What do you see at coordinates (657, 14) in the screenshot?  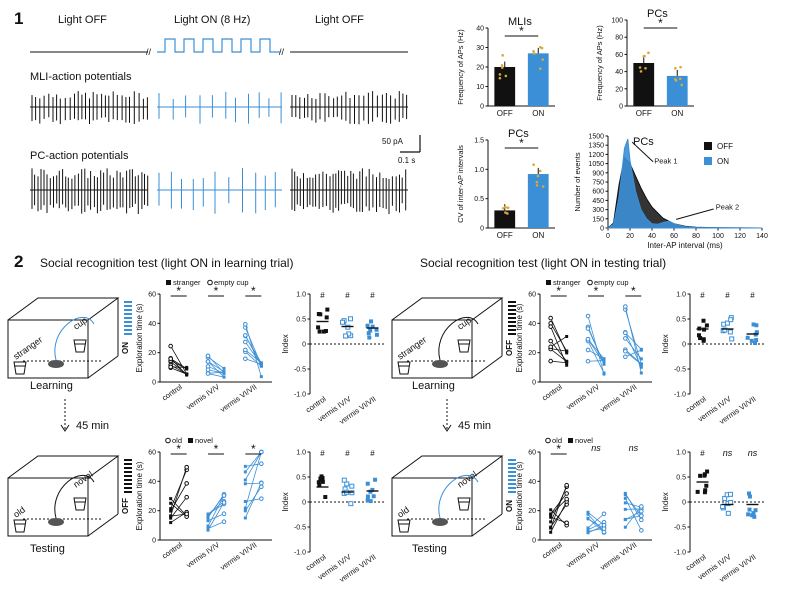 I see `chart-title: PCs` at bounding box center [657, 14].